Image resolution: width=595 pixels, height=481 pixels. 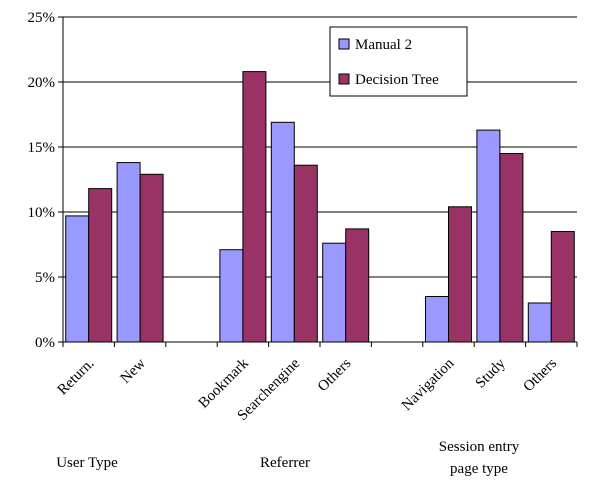 What do you see at coordinates (42, 148) in the screenshot?
I see `y-tick-label: 15%` at bounding box center [42, 148].